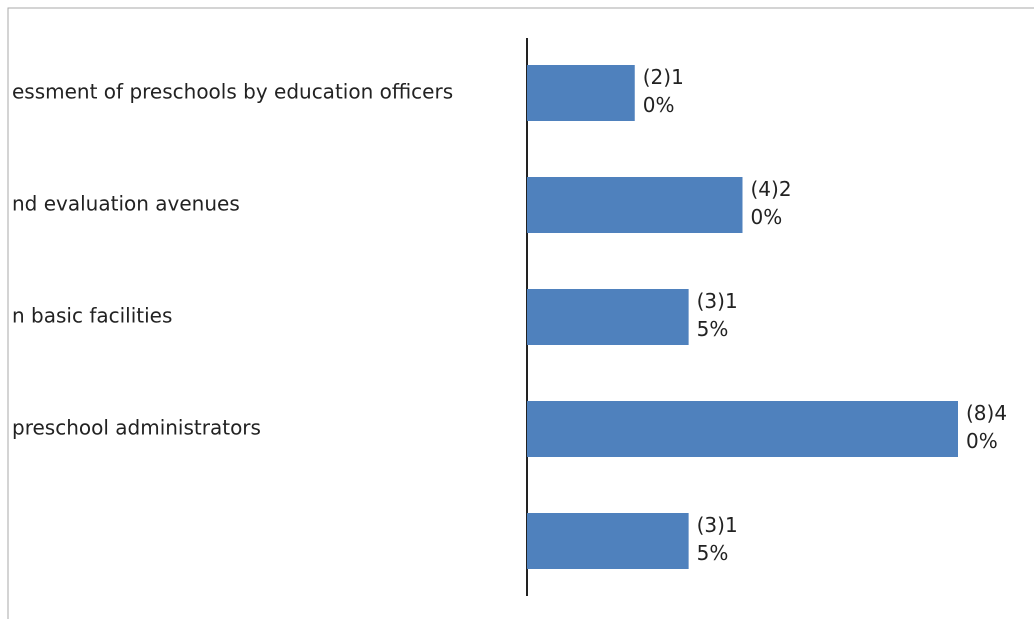 The width and height of the screenshot is (1034, 619). Describe the element at coordinates (126, 204) in the screenshot. I see `category-label: nd evaluation avenues` at that location.